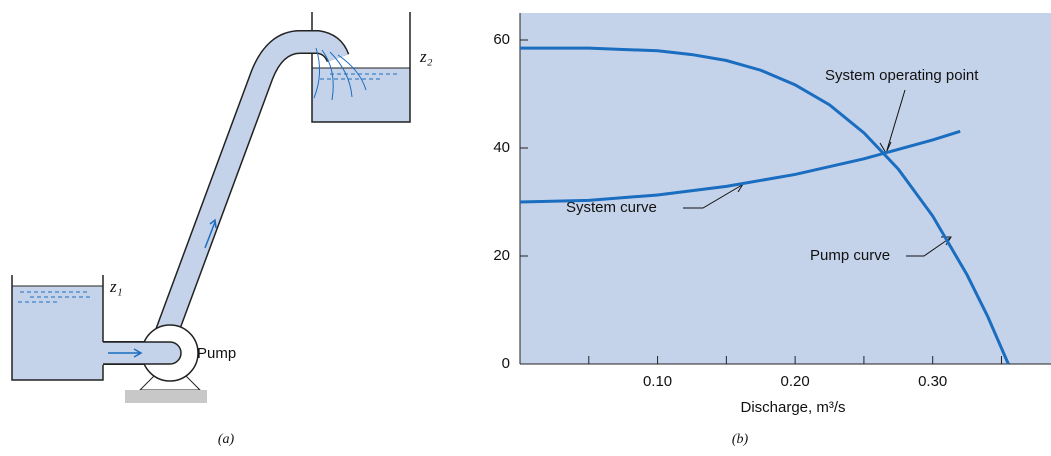 The height and width of the screenshot is (456, 1051). I want to click on caption: (b), so click(740, 439).